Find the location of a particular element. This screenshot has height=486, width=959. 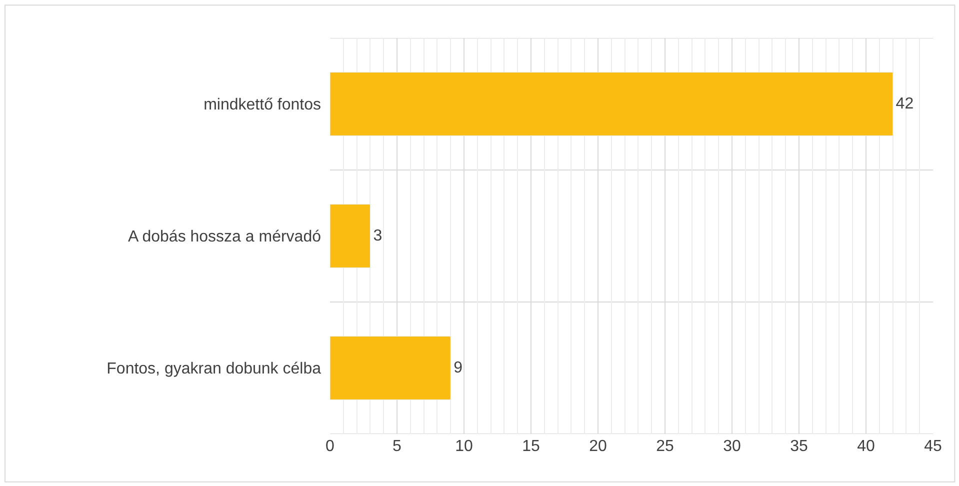

data-label: 42 is located at coordinates (905, 104).